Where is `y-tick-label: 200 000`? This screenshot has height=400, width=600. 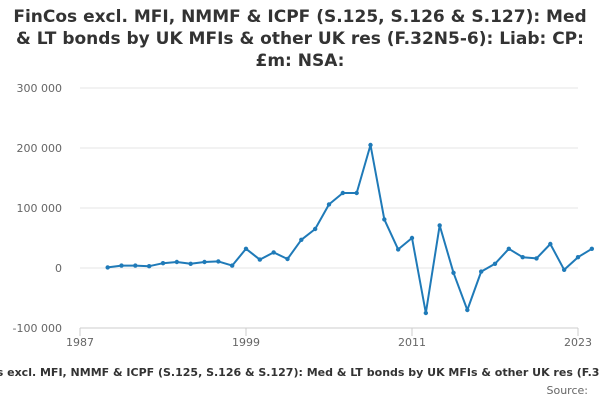
y-tick-label: 200 000 is located at coordinates (40, 148).